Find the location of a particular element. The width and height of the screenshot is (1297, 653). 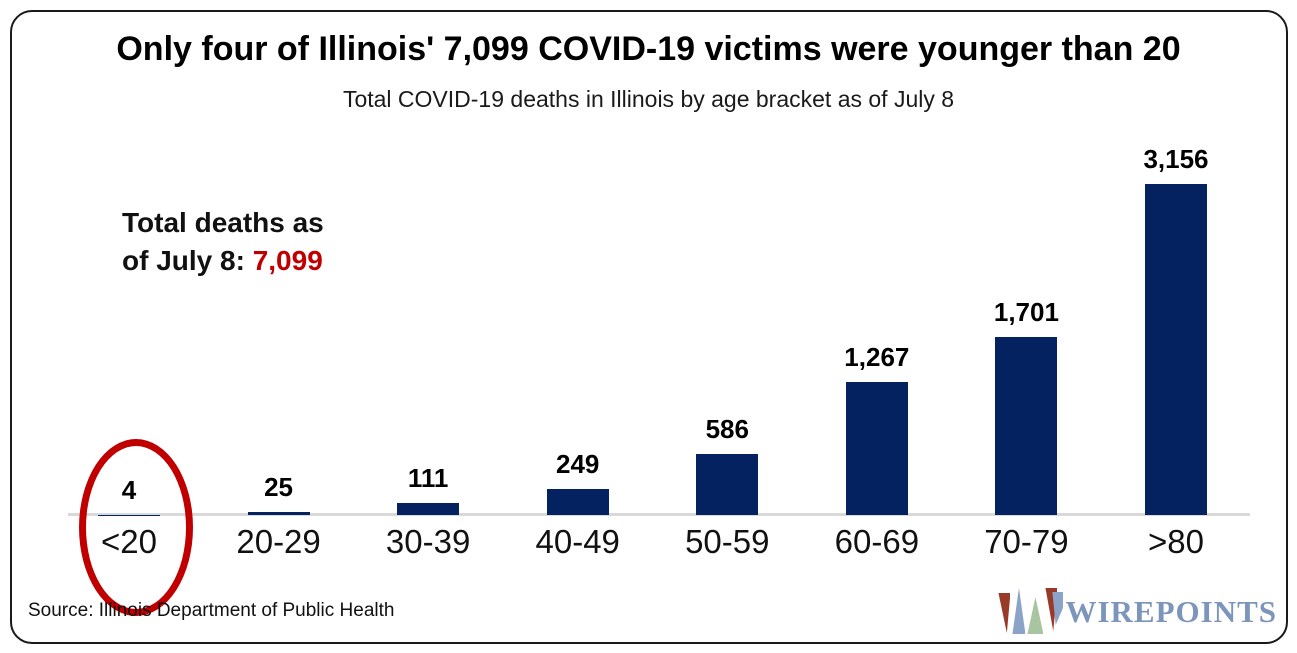

bar-value-label: 1,267 is located at coordinates (877, 357).